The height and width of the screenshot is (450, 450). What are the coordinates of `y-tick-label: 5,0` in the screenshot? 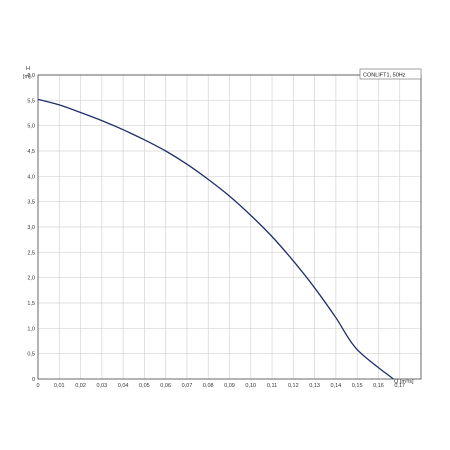 It's located at (31, 127).